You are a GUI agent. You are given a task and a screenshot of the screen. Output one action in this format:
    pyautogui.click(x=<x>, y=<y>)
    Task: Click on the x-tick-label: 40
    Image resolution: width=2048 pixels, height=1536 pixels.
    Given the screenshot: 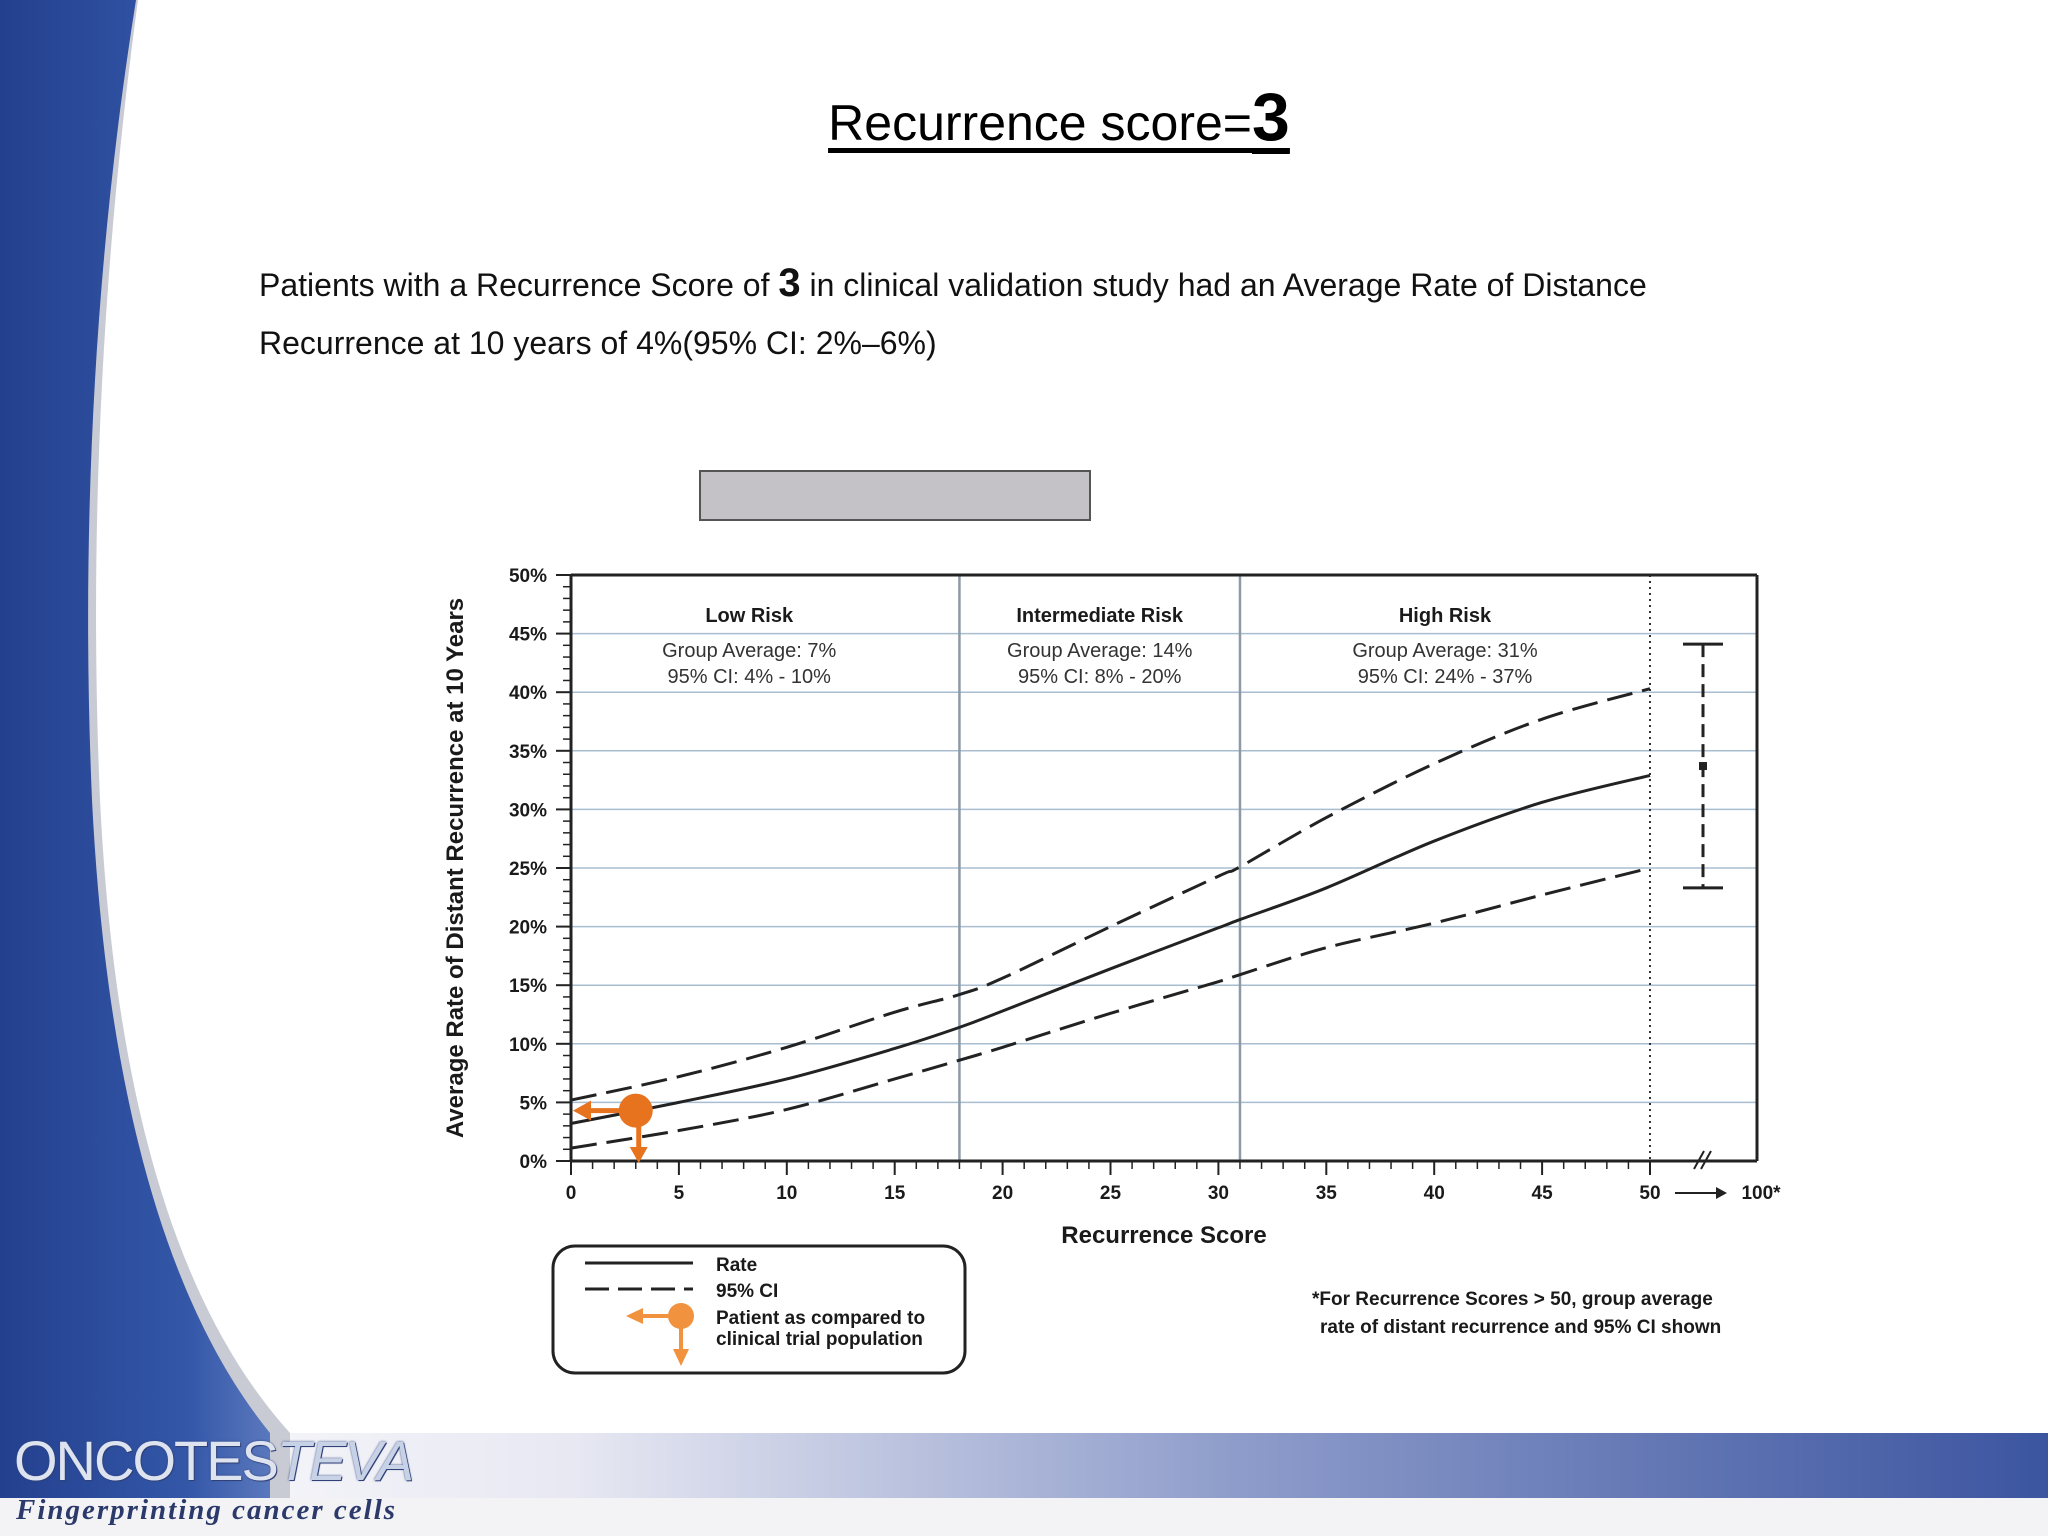 What is the action you would take?
    pyautogui.click(x=1434, y=1193)
    